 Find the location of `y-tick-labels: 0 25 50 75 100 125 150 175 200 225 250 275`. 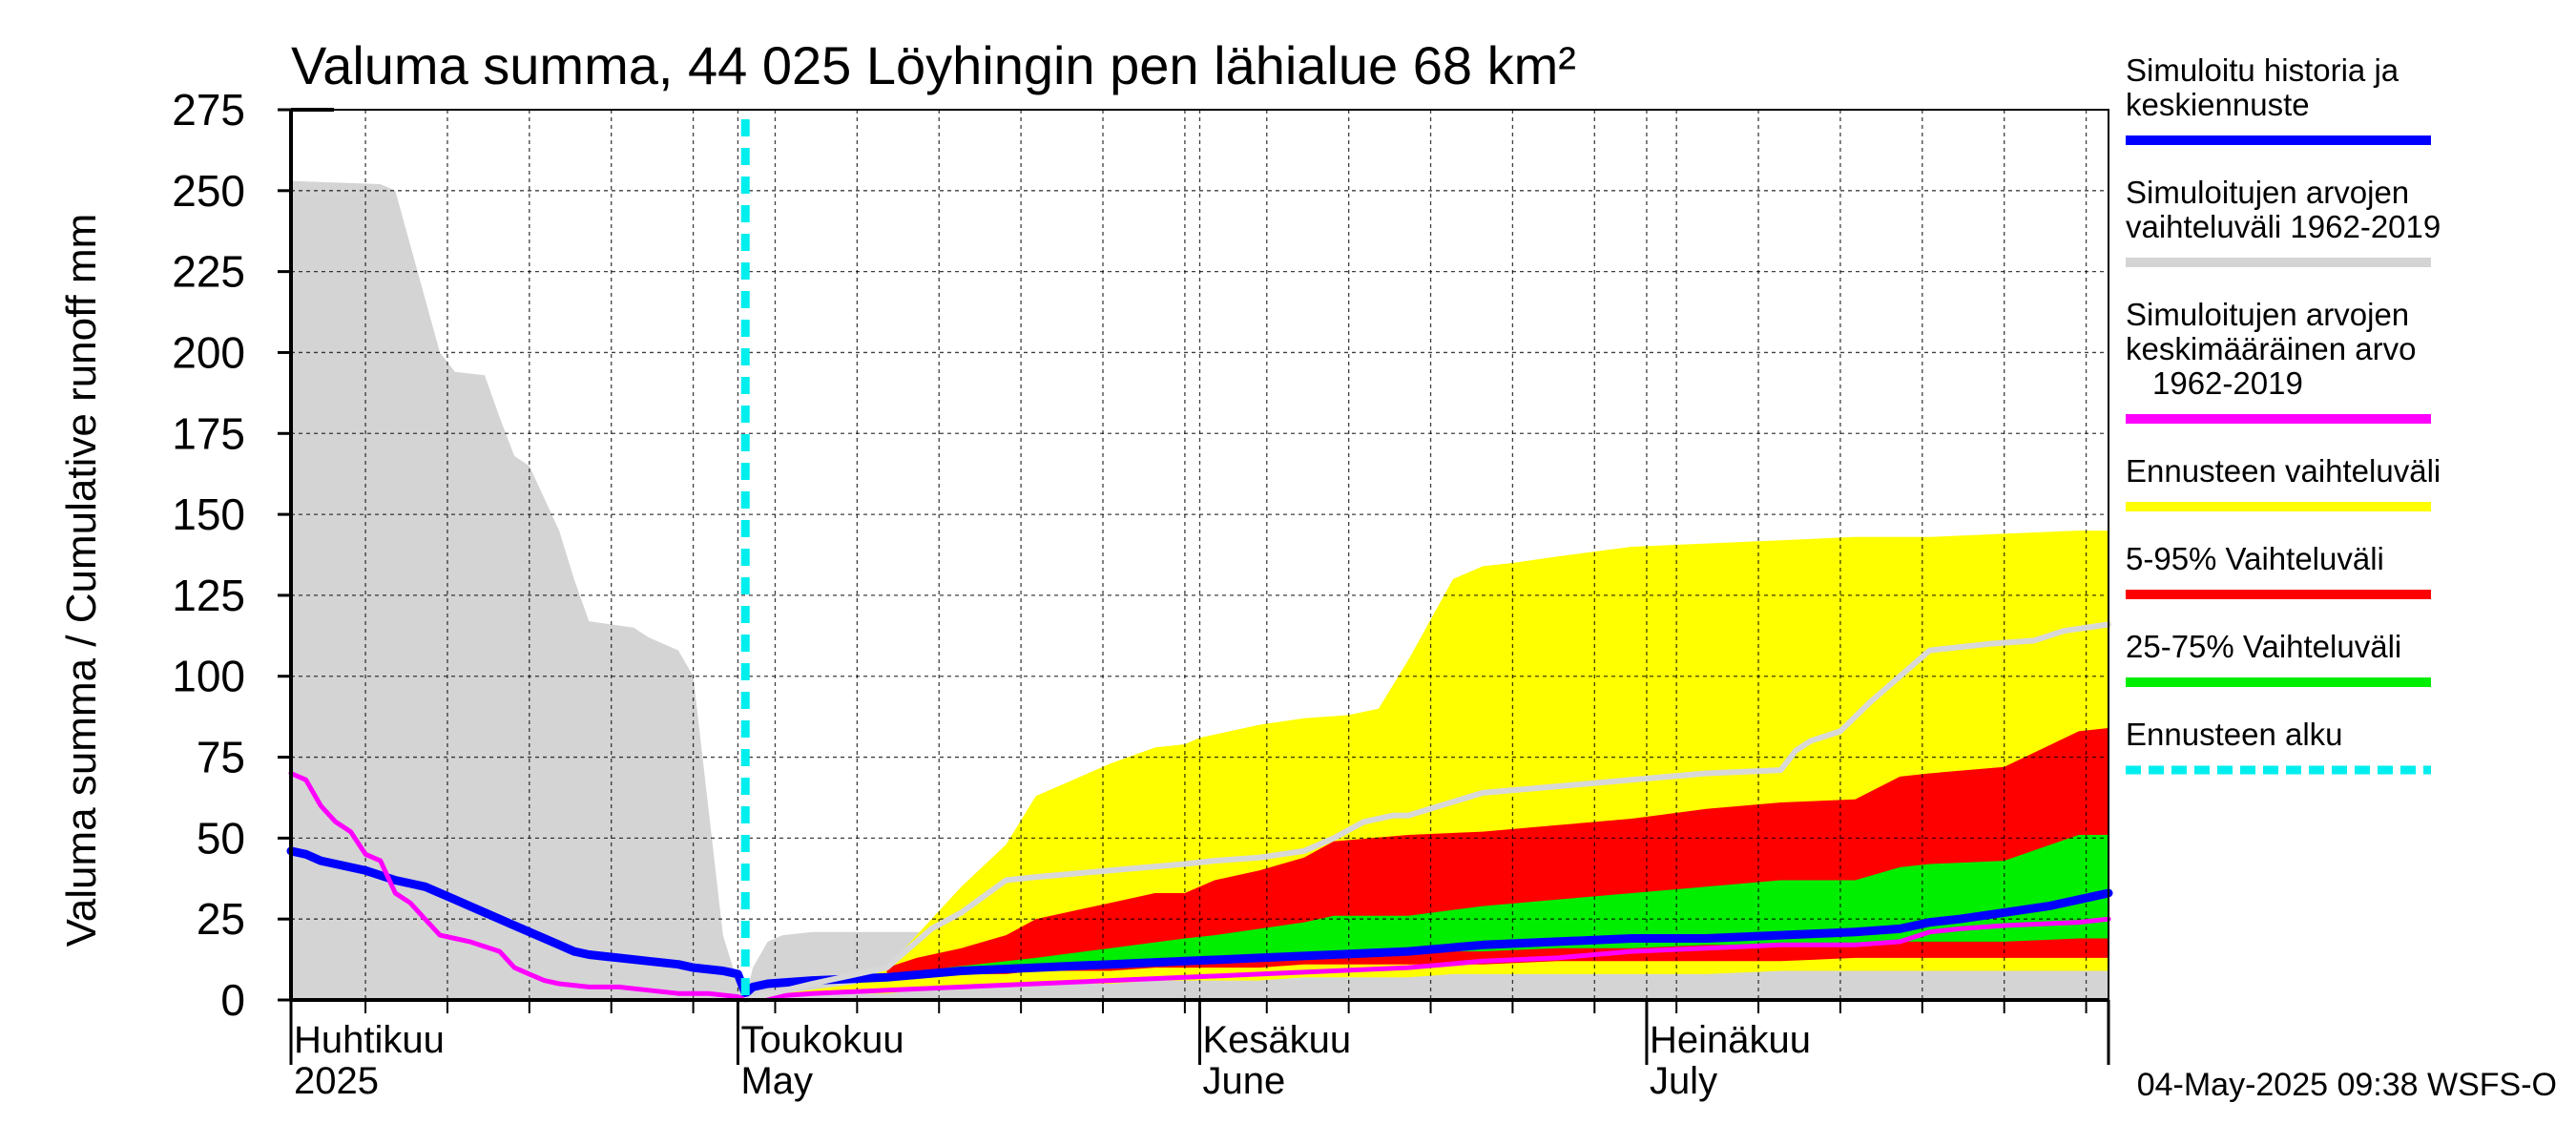

y-tick-labels: 0 25 50 75 100 125 150 175 200 225 250 275 is located at coordinates (208, 555).